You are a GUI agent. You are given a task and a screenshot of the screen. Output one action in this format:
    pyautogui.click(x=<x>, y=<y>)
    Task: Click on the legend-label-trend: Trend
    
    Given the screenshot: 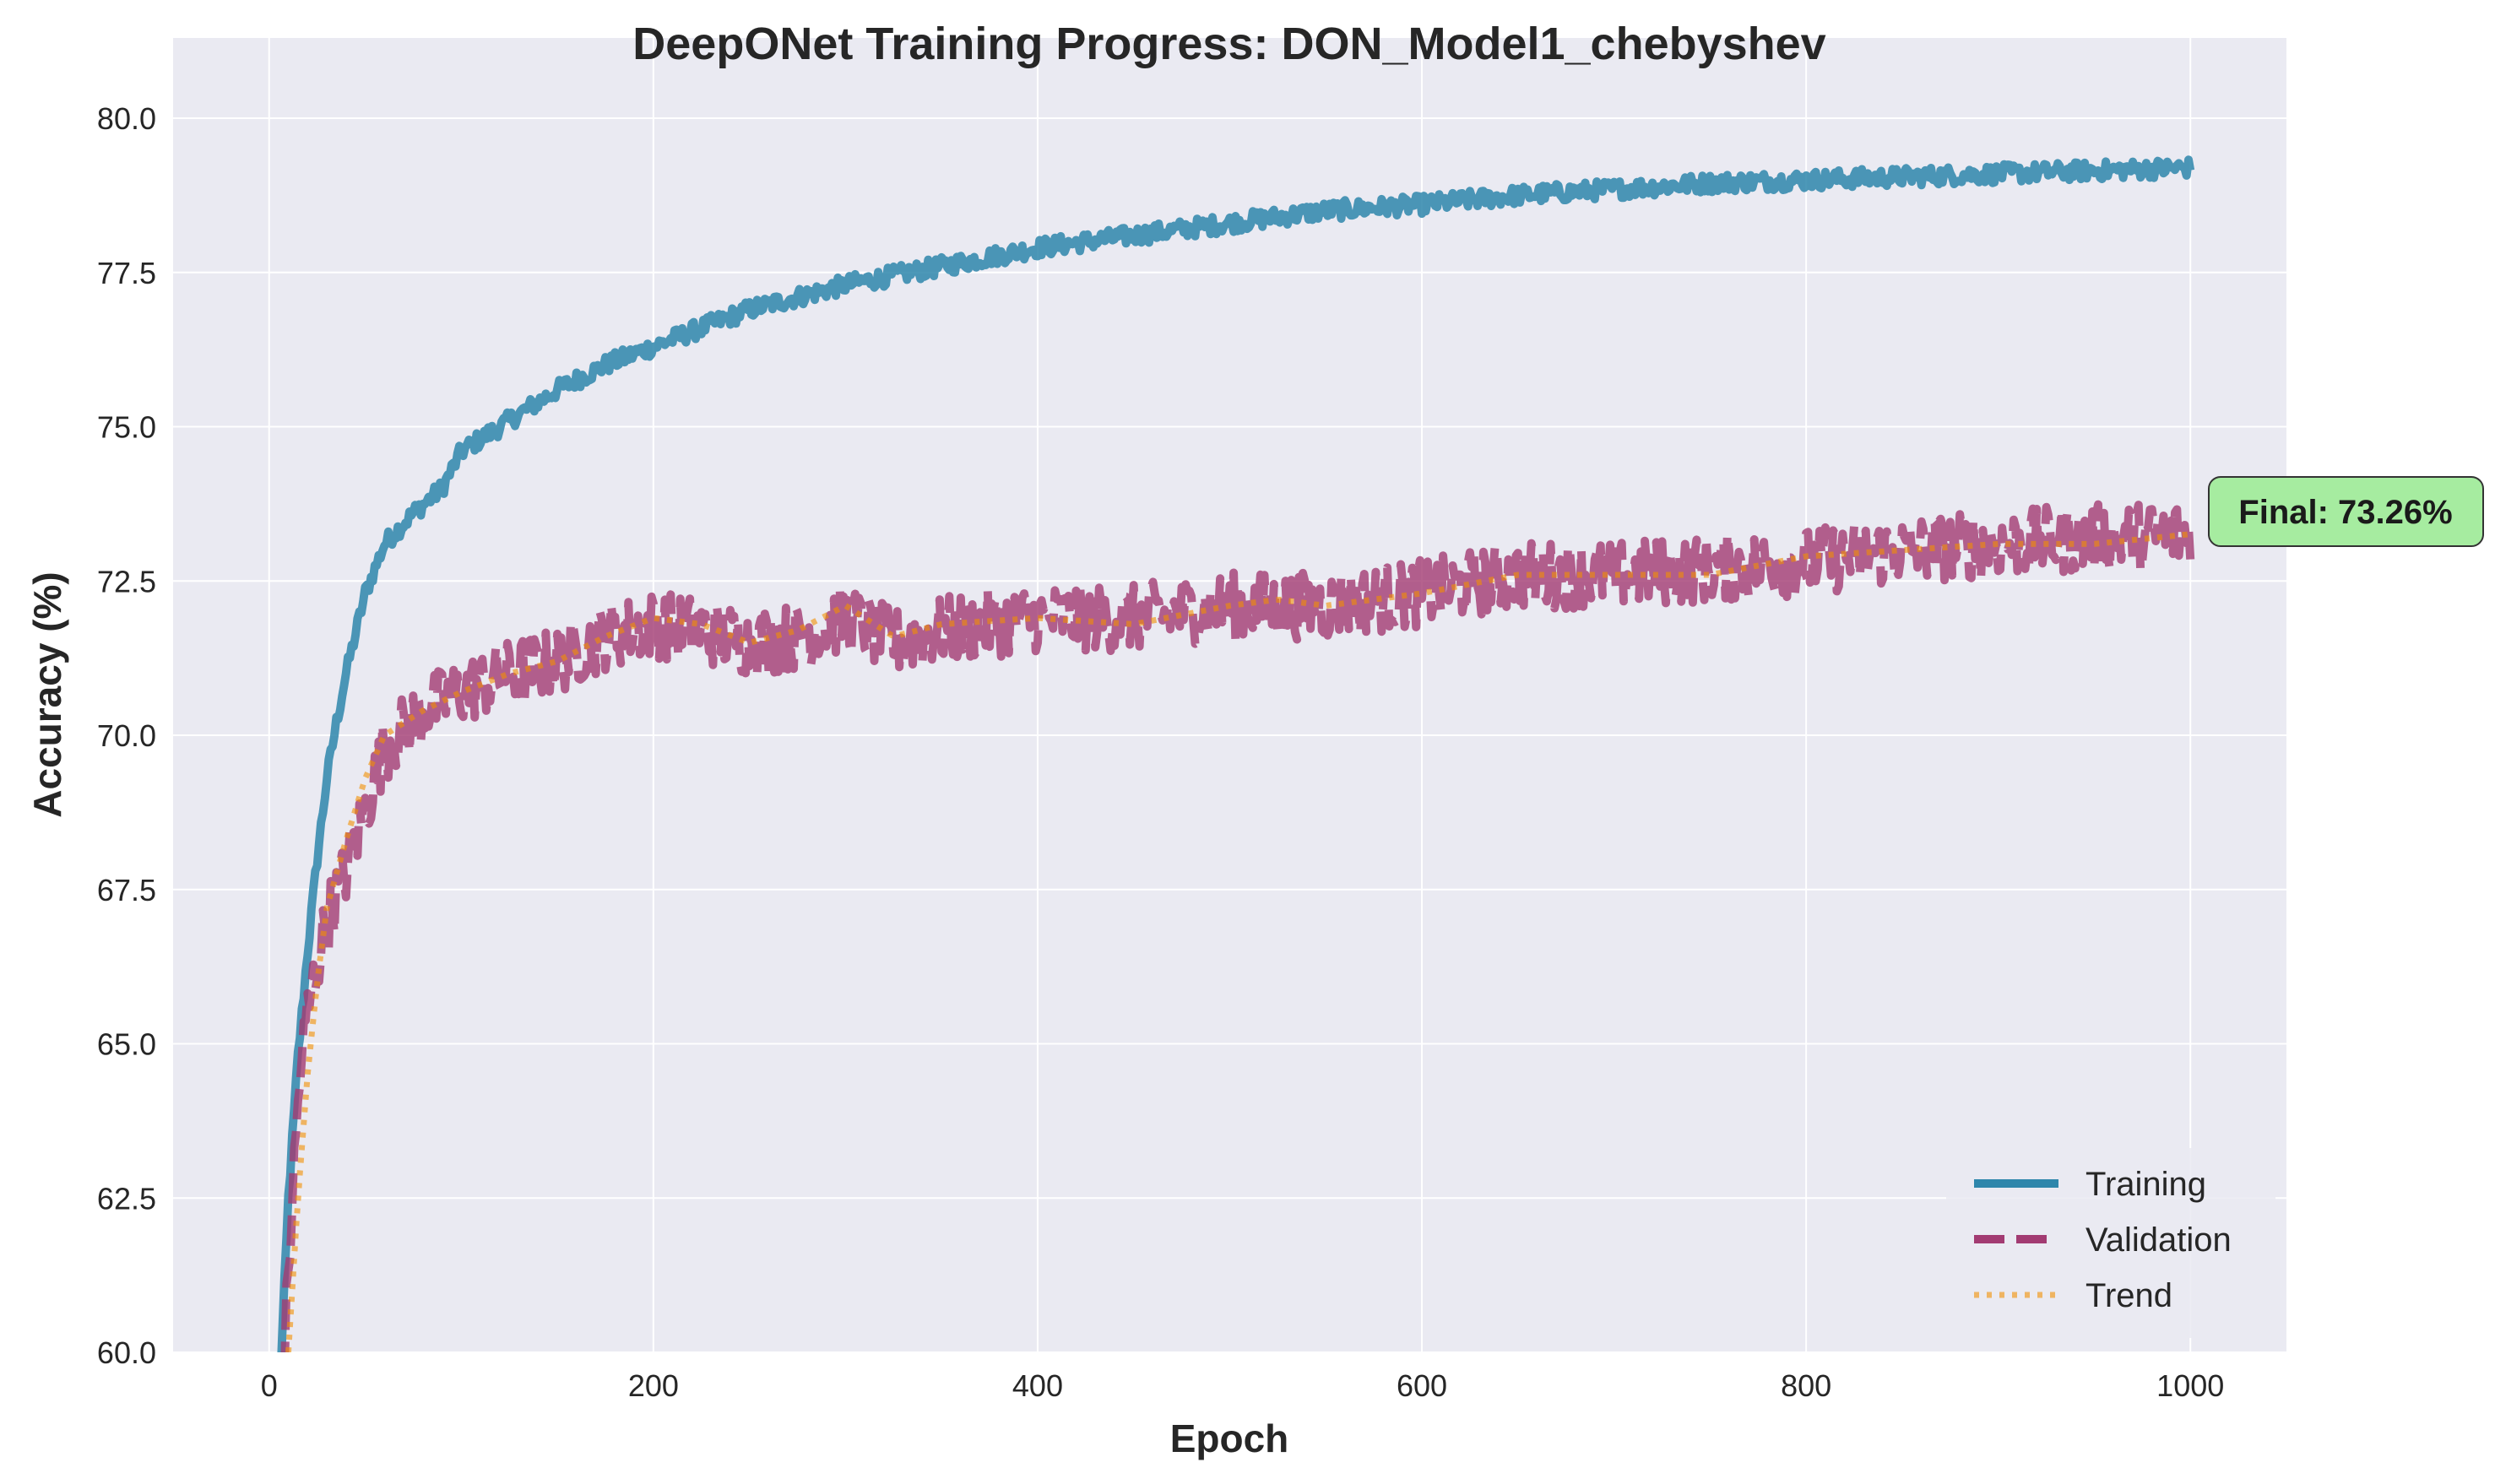 What is the action you would take?
    pyautogui.click(x=2128, y=1295)
    